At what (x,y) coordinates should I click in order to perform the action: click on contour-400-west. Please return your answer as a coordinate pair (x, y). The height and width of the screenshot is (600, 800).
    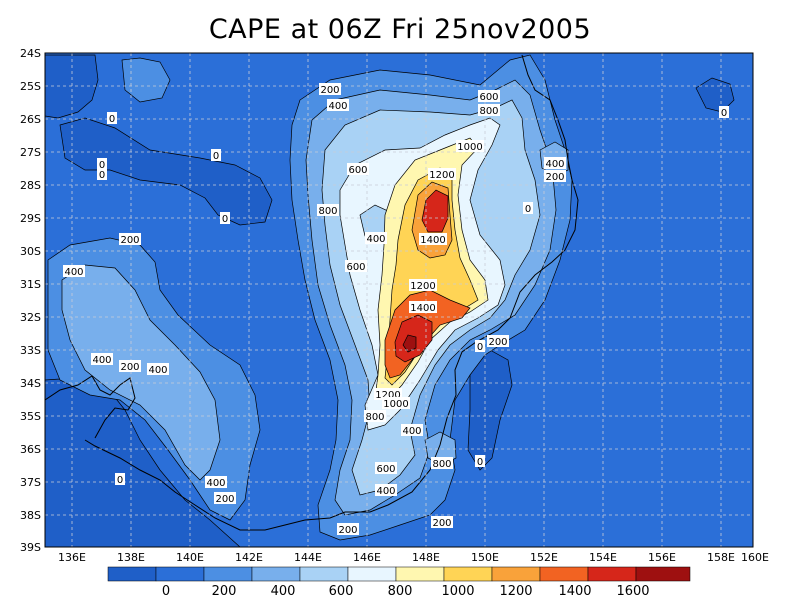
    Looking at the image, I should click on (141, 372).